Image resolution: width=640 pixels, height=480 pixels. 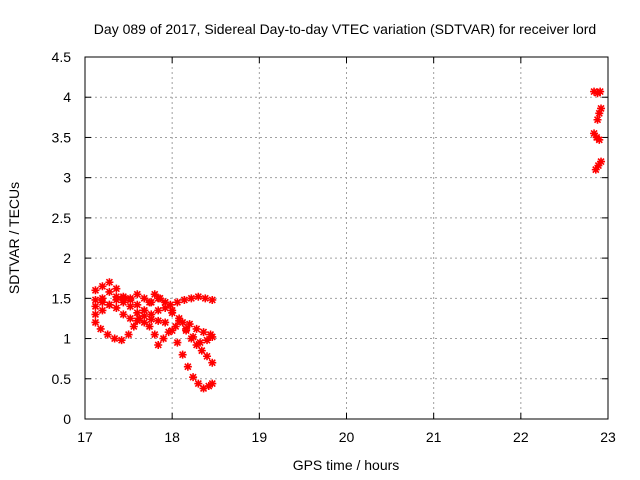 I want to click on y-tick-label: 3.5, so click(x=62, y=137).